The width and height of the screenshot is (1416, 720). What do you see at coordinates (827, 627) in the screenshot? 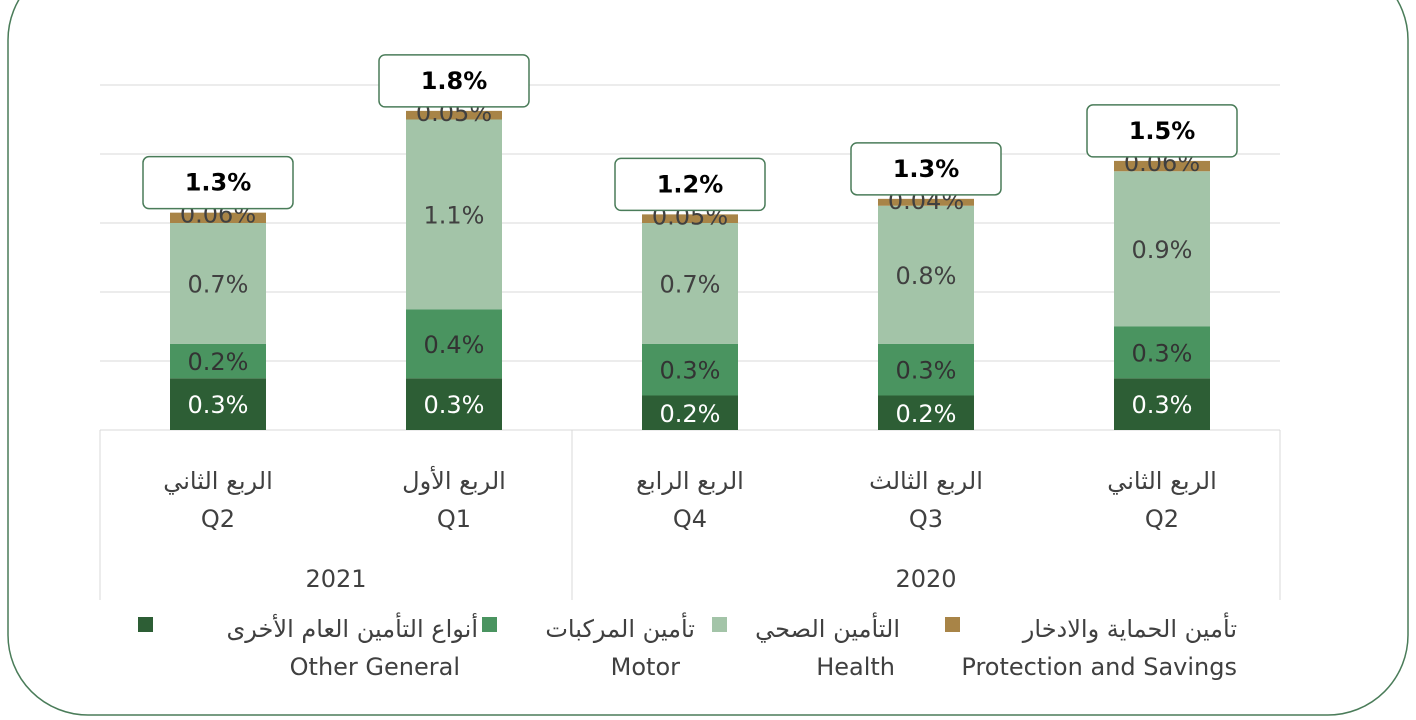
I see `legend-label: التأمين الصحي` at bounding box center [827, 627].